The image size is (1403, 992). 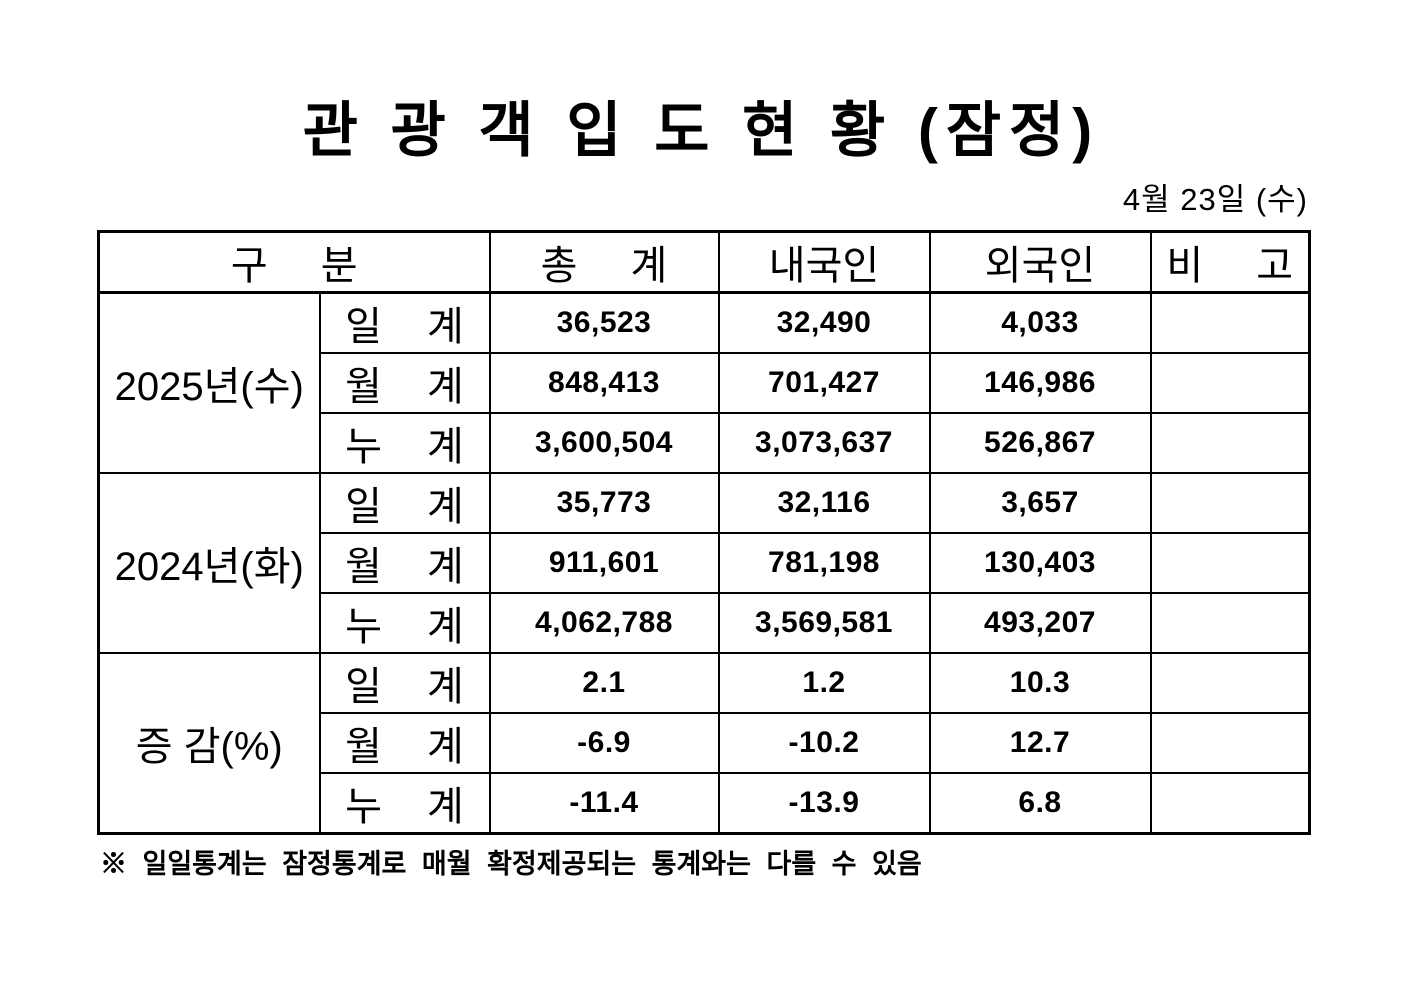 What do you see at coordinates (701, 130) in the screenshot?
I see `page-title: 관 광 객 입 도 현 황 (잠정)` at bounding box center [701, 130].